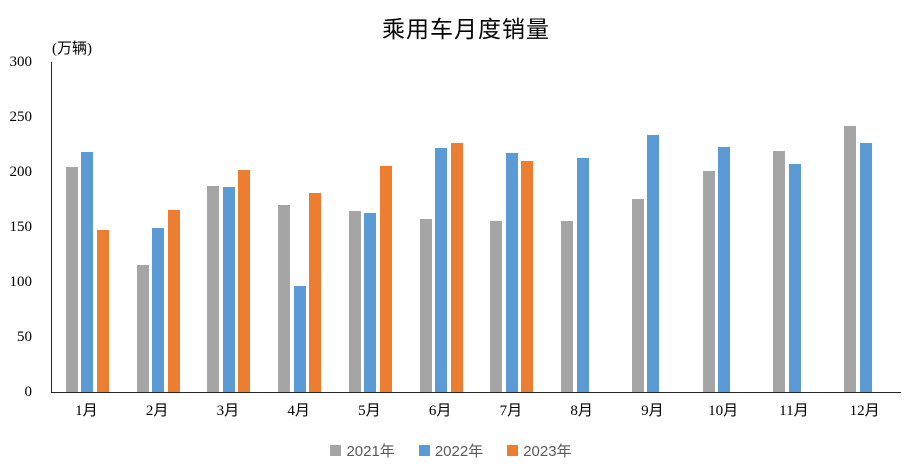 Image resolution: width=902 pixels, height=465 pixels. Describe the element at coordinates (21, 172) in the screenshot. I see `y-tick-label: 200` at that location.